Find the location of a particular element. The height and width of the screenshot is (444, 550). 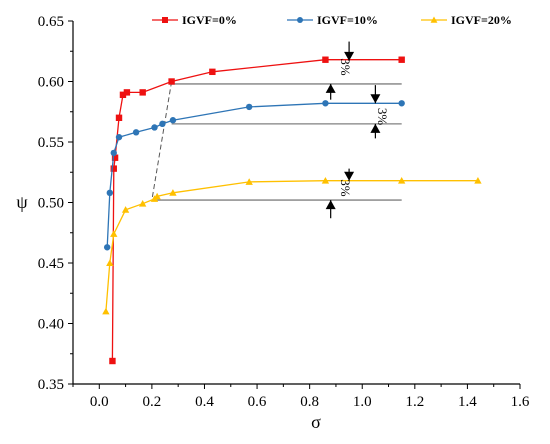

x-tick-label: 0.0 is located at coordinates (99, 402).